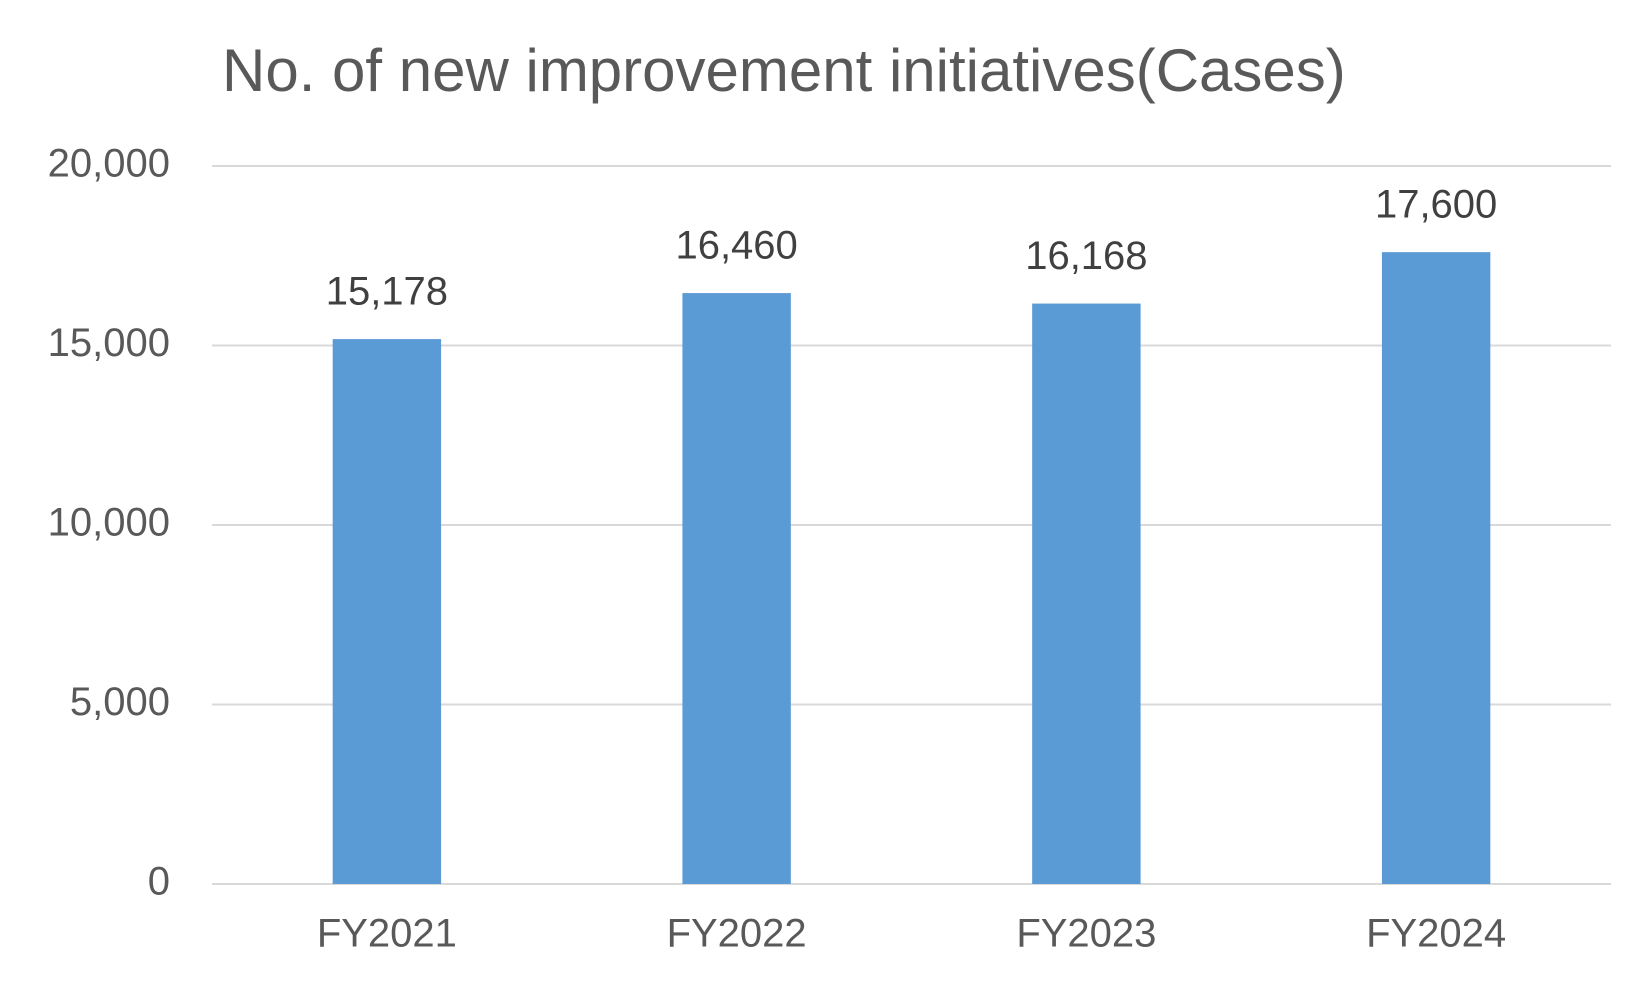 Image resolution: width=1643 pixels, height=989 pixels. Describe the element at coordinates (120, 702) in the screenshot. I see `y-tick-label: 5,000` at that location.